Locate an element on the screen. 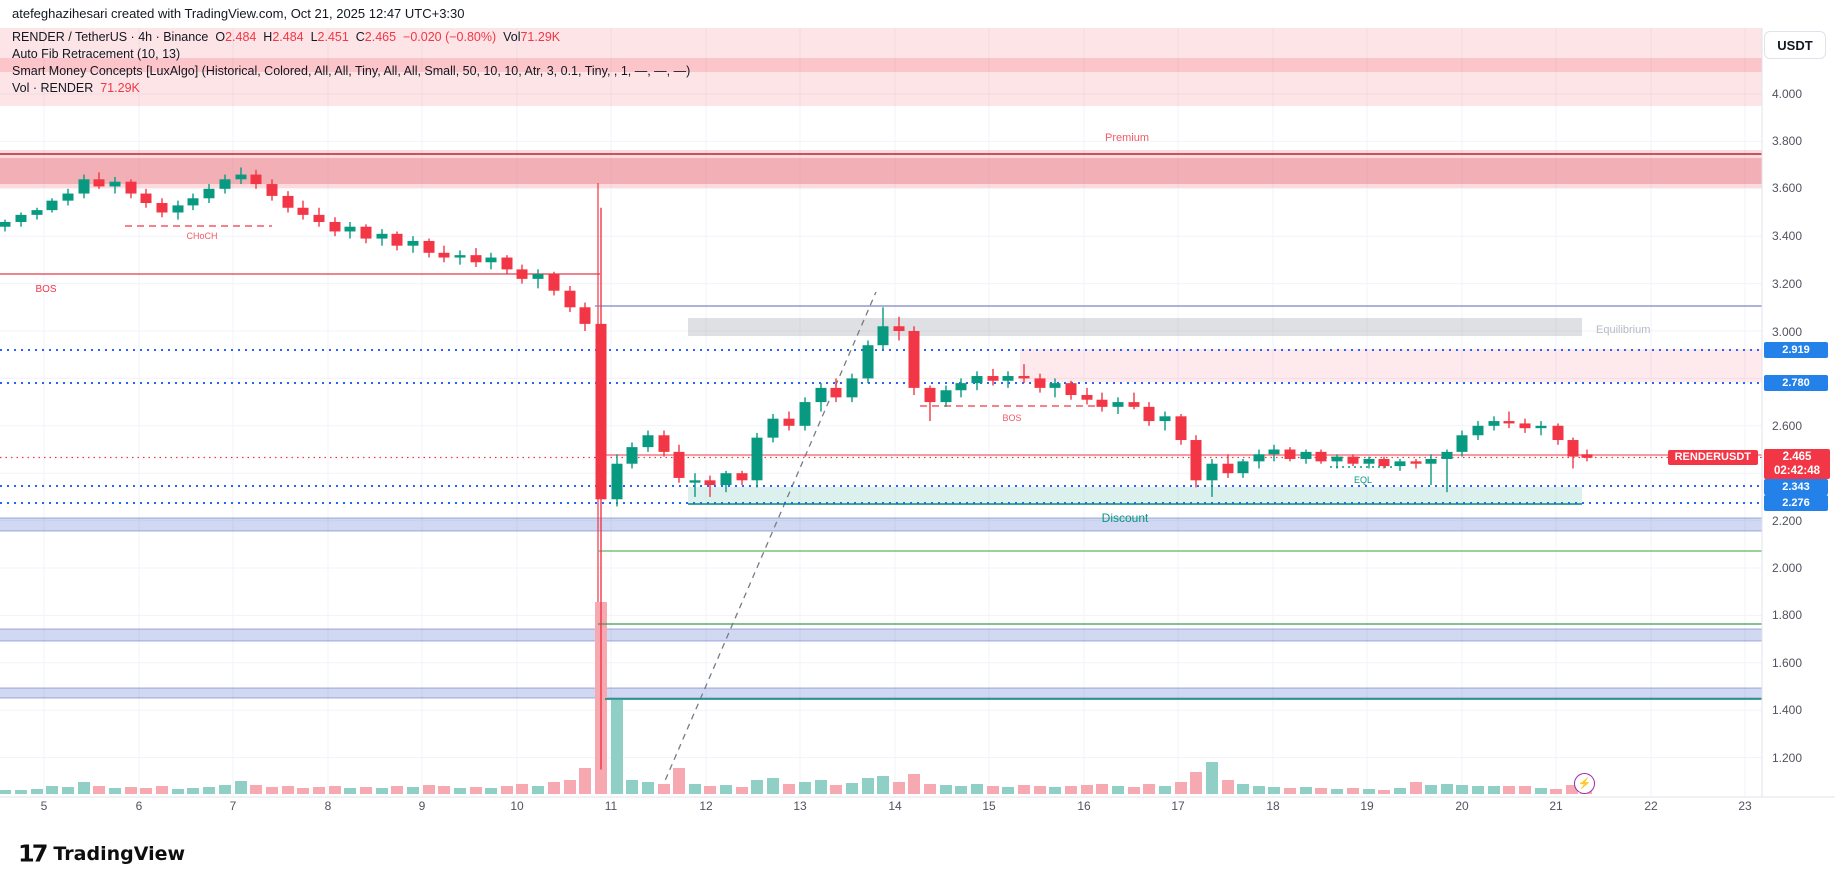 Image resolution: width=1835 pixels, height=883 pixels. close-value: 2.465 is located at coordinates (380, 37).